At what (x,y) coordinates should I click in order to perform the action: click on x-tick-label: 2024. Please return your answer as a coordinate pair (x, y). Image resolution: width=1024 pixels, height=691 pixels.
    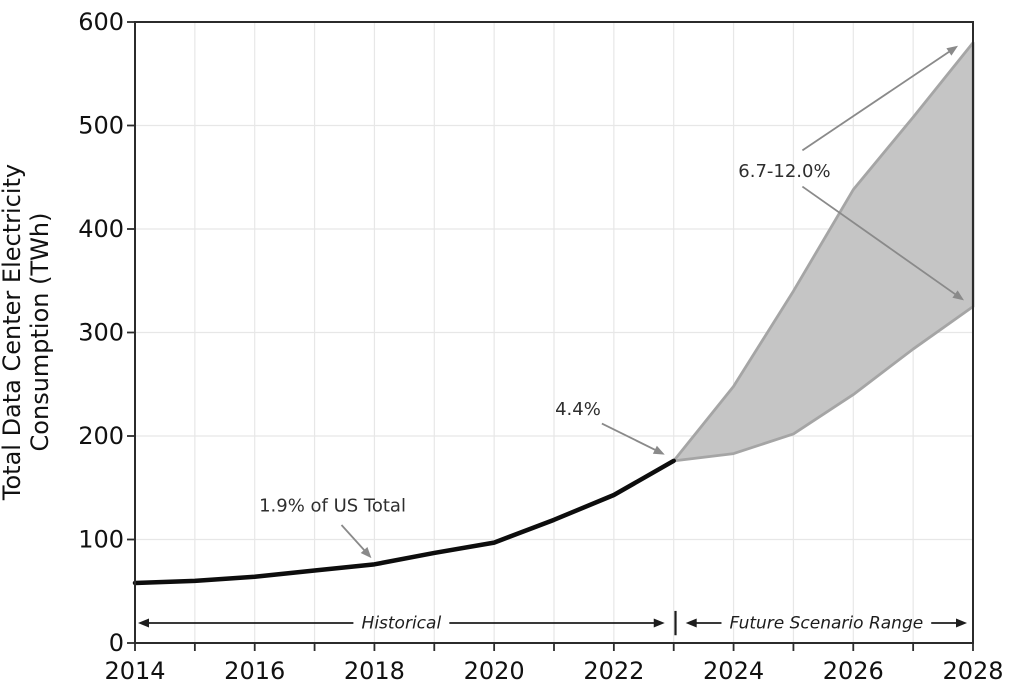
    Looking at the image, I should click on (733, 671).